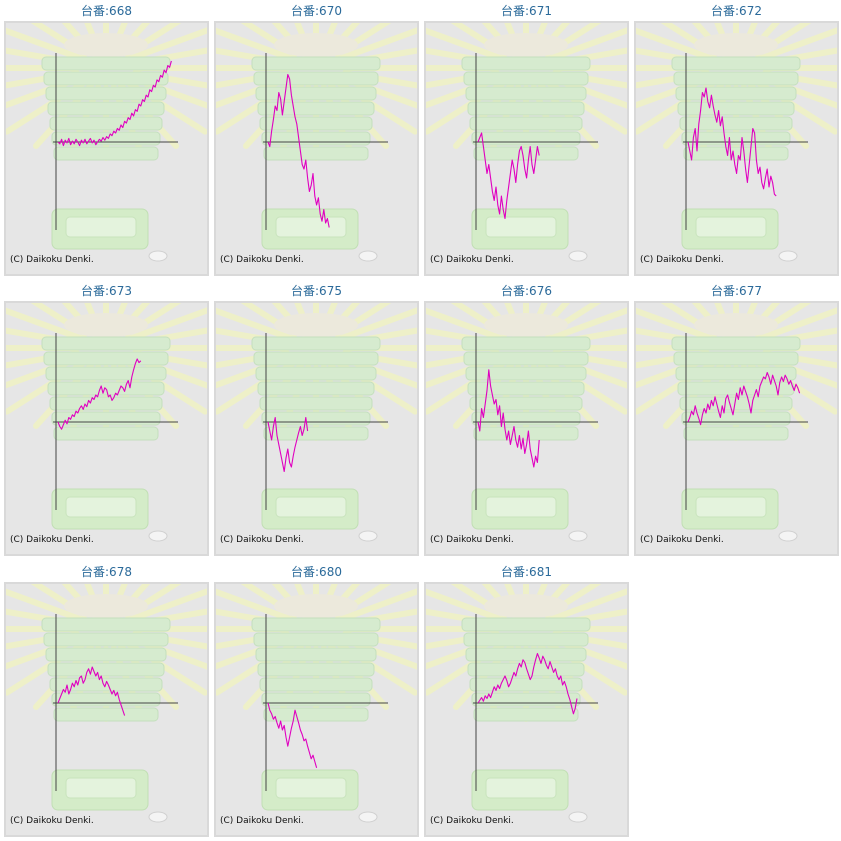  Describe the element at coordinates (526, 572) in the screenshot. I see `graph-title: 台番:681` at that location.